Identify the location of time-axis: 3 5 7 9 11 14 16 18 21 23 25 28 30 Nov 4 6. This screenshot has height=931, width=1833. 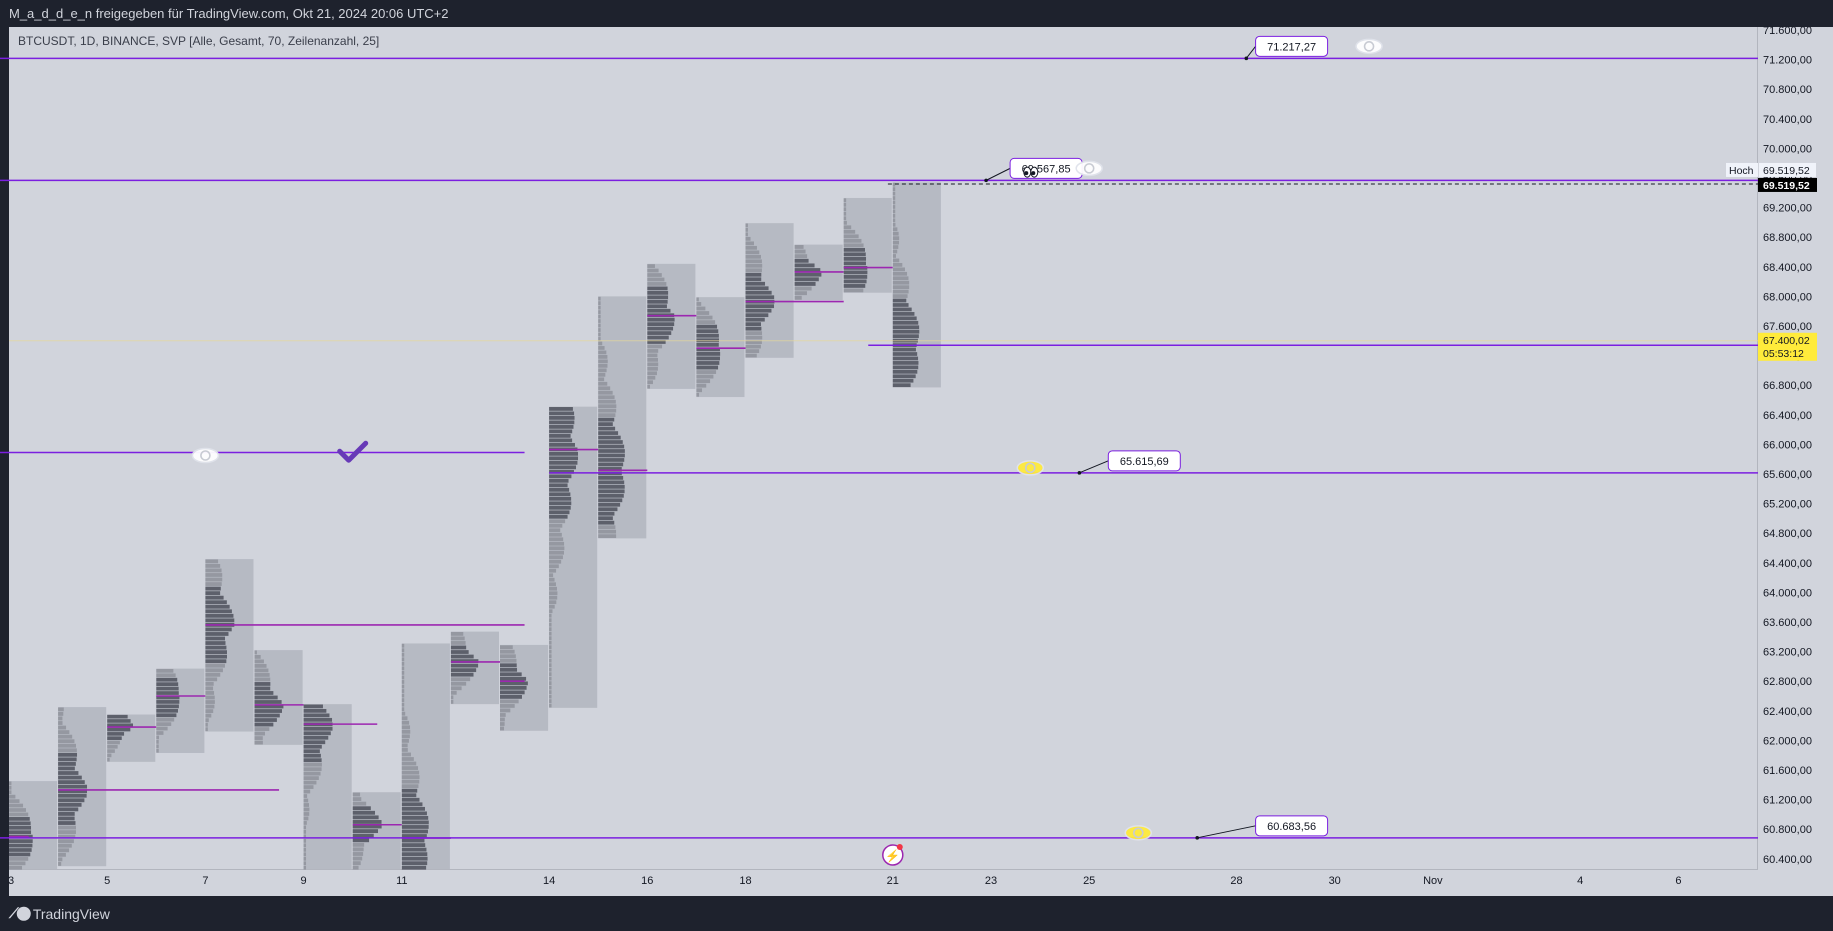
(845, 881).